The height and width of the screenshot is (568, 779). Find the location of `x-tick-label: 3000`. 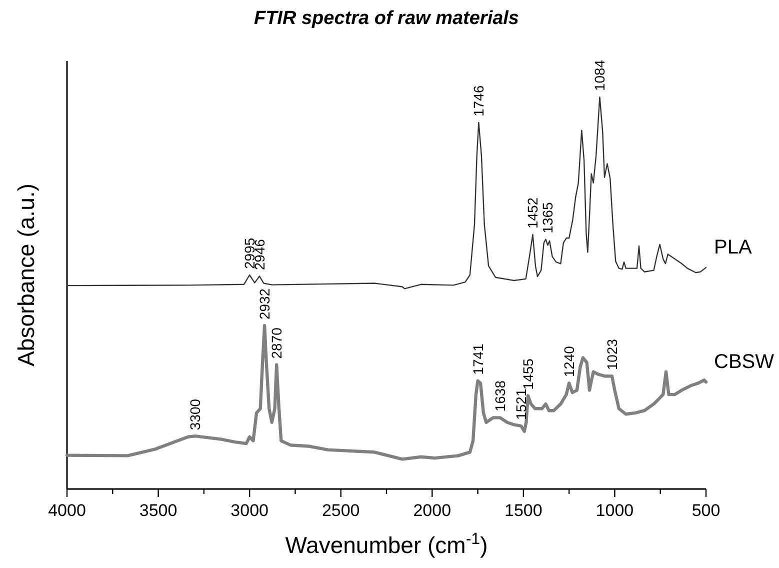

x-tick-label: 3000 is located at coordinates (249, 510).